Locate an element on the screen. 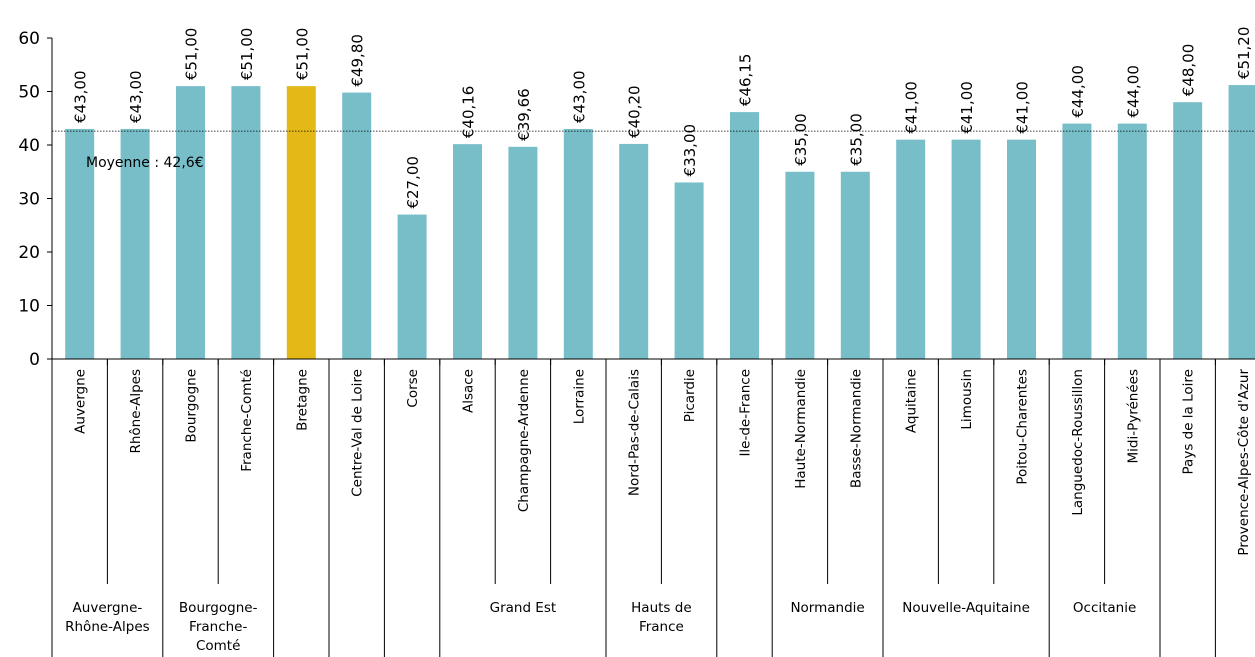 The width and height of the screenshot is (1255, 657). category-label: Corse is located at coordinates (413, 388).